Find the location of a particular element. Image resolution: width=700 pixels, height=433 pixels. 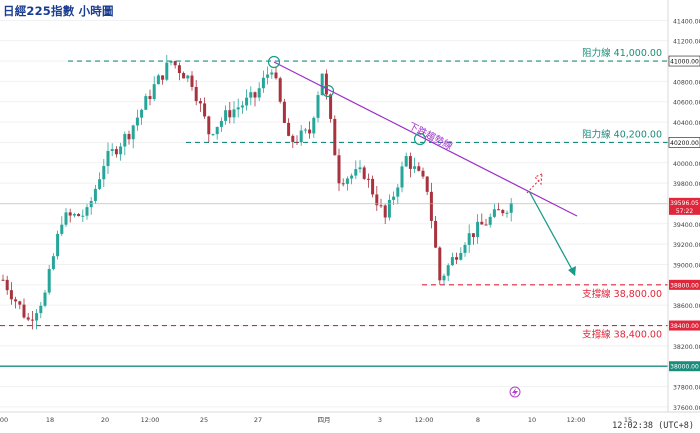

support-38800-tag-text: 38800.00 is located at coordinates (684, 285).